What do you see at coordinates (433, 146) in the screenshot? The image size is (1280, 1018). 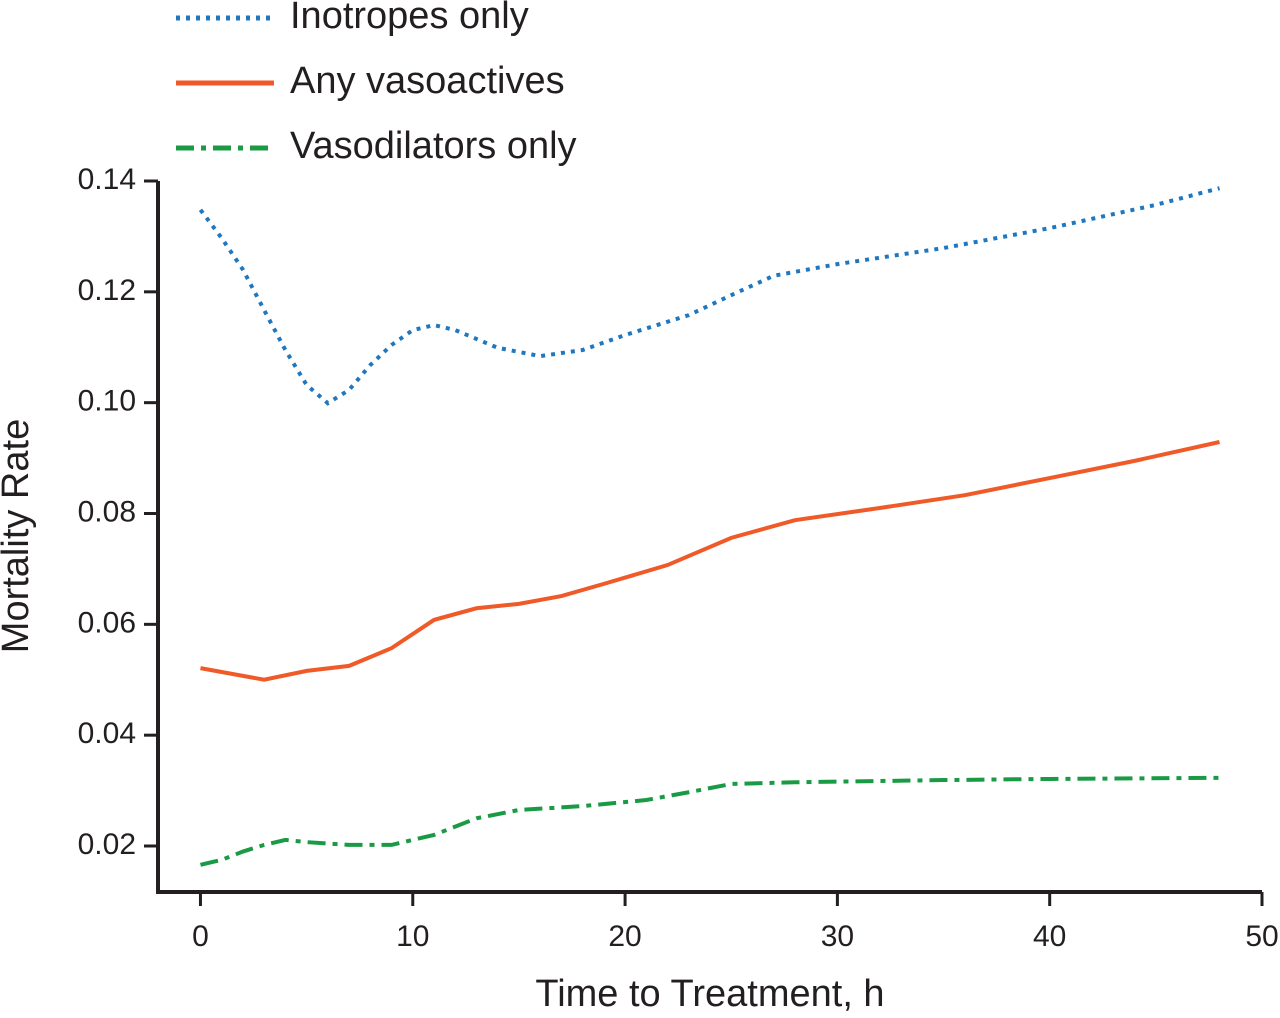 I see `legend-label: Vasodilators only` at bounding box center [433, 146].